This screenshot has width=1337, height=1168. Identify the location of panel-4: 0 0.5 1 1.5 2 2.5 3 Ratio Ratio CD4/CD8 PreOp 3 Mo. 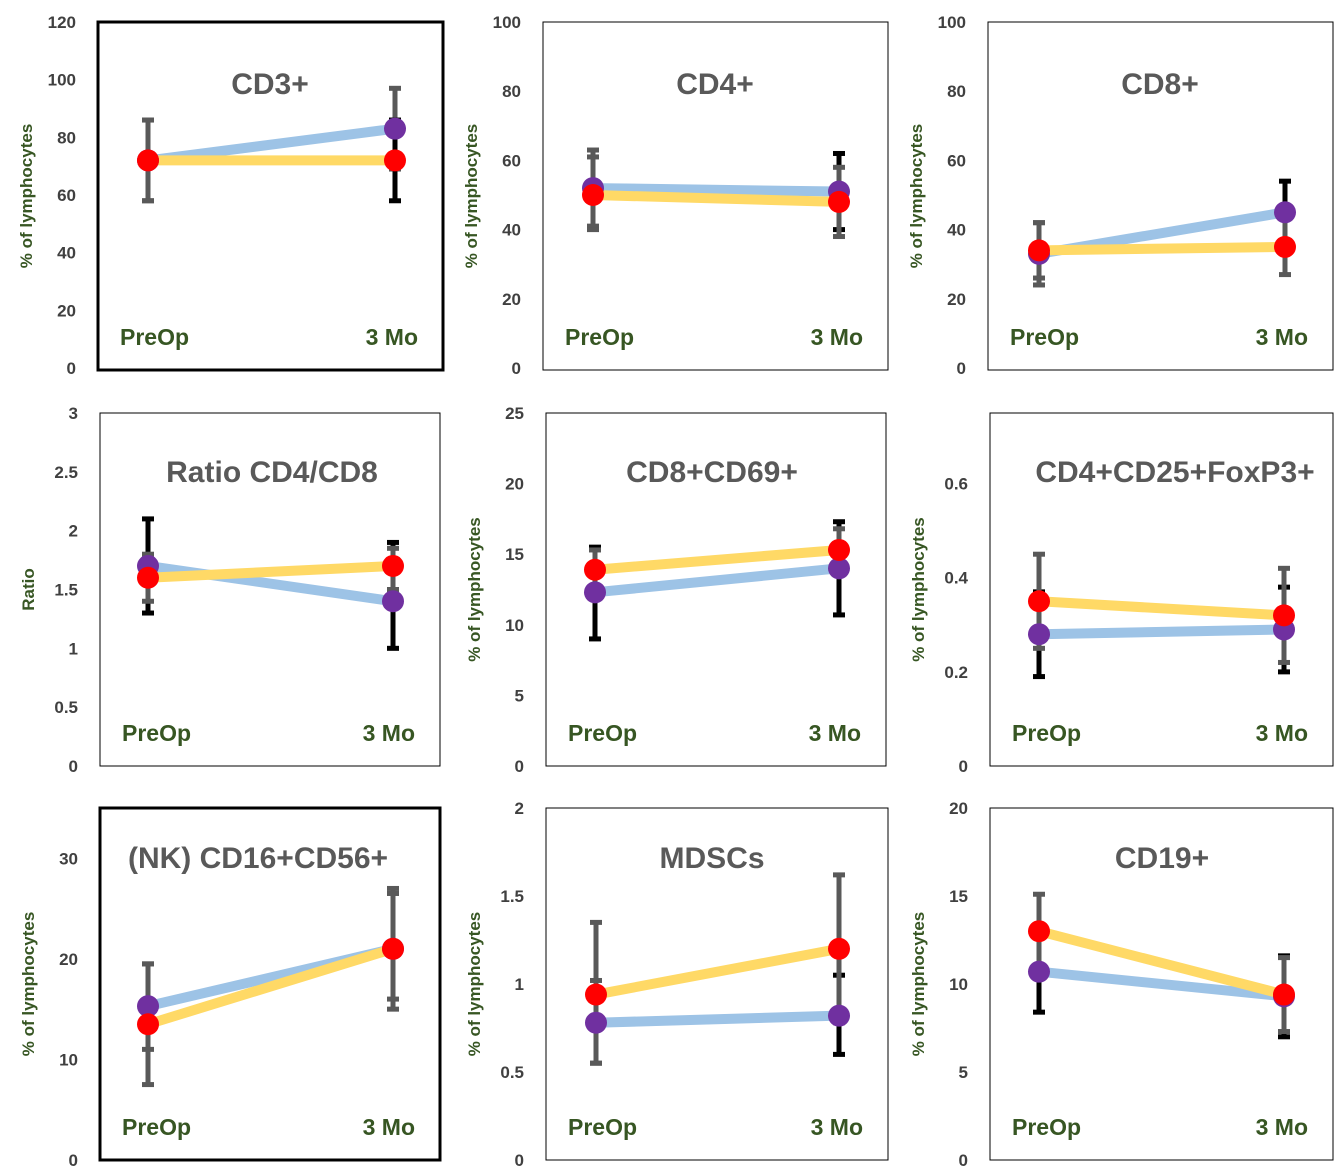
(230, 590).